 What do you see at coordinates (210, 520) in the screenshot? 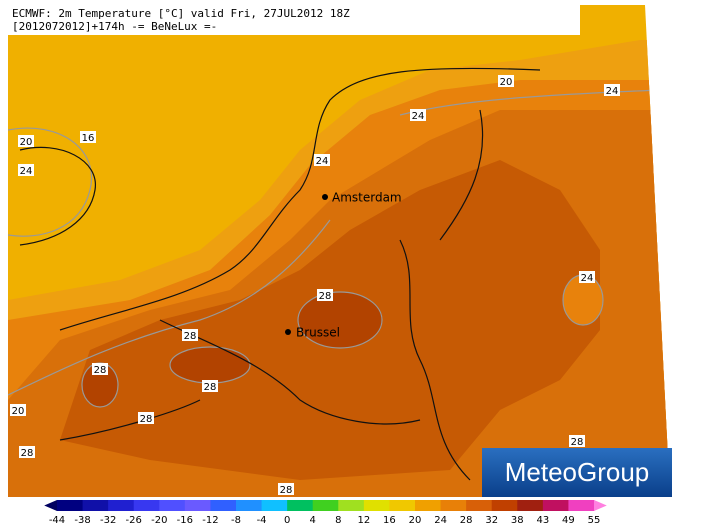
I see `colorbar-tick-label: -12` at bounding box center [210, 520].